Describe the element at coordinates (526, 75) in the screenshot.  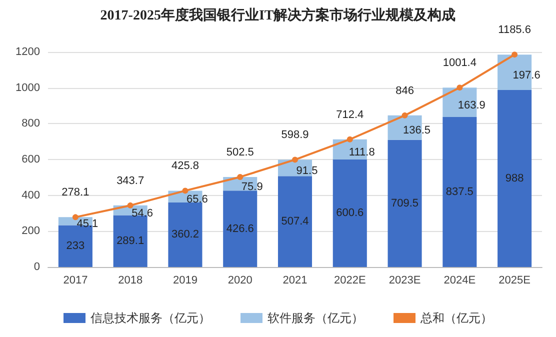
I see `data-label: 197.6` at that location.